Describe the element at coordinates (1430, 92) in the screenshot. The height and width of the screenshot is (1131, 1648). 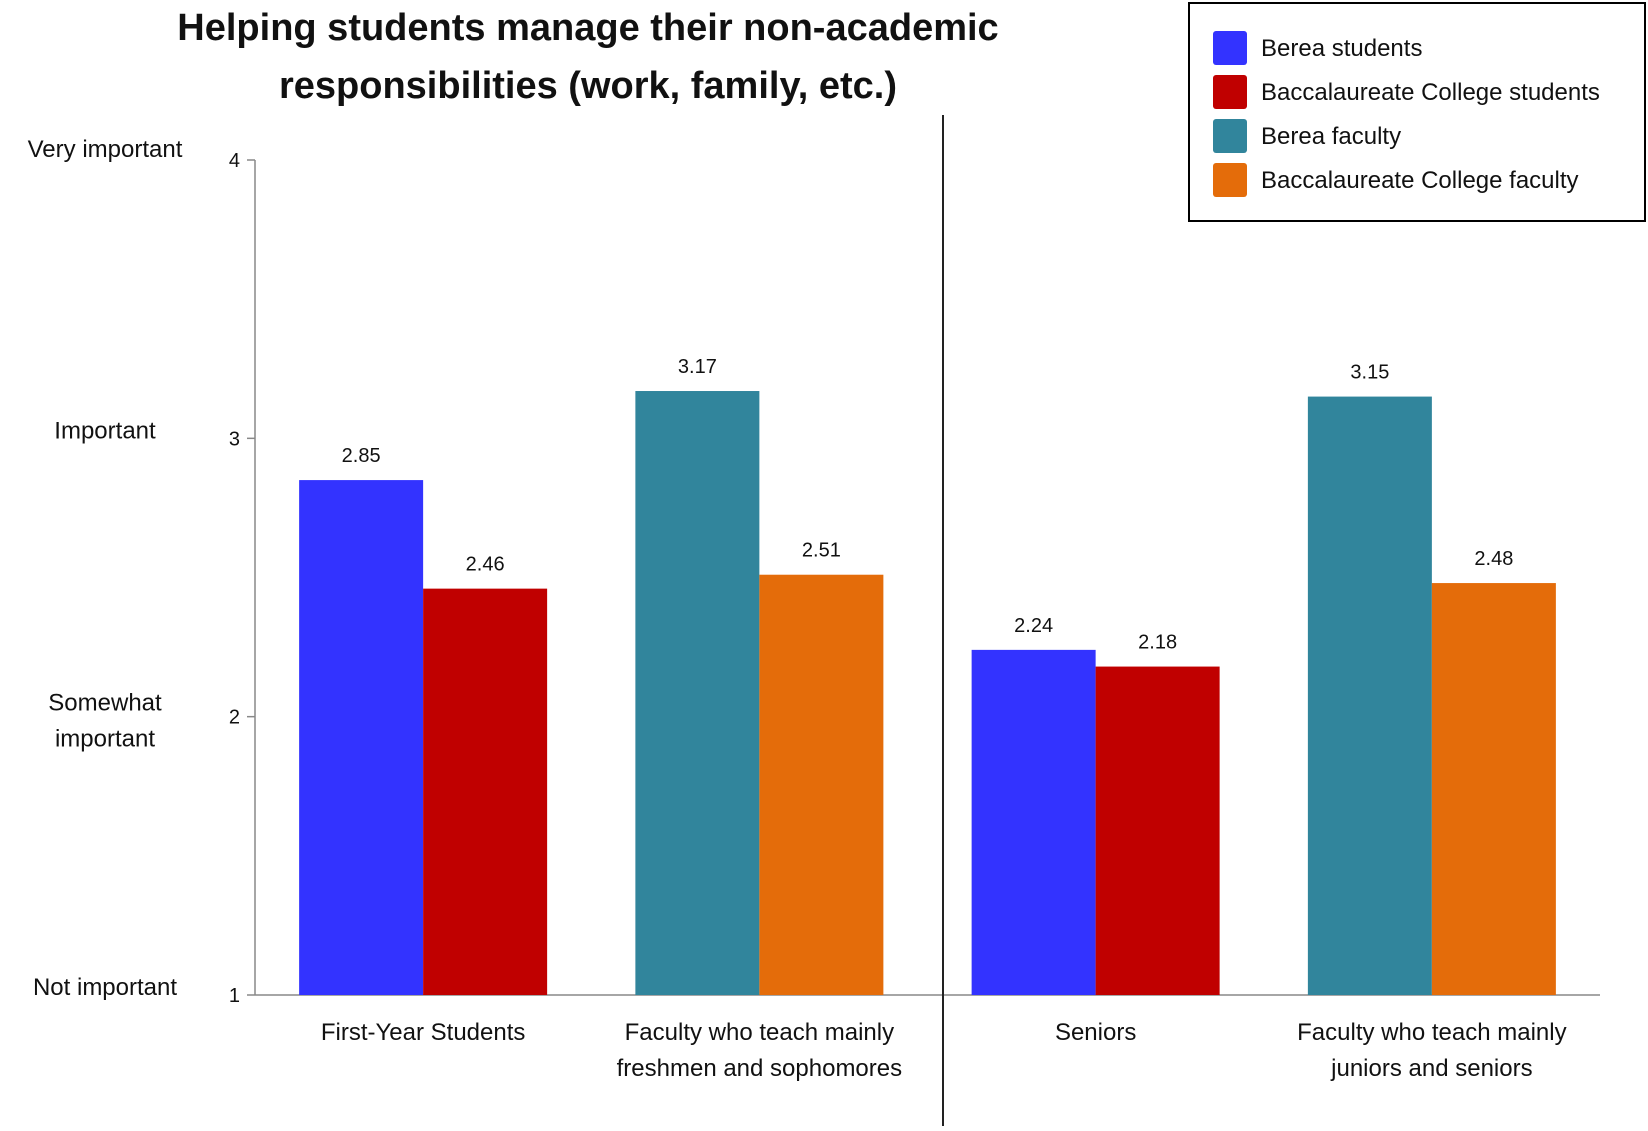
I see `legend-label: Baccalaureate College students` at that location.